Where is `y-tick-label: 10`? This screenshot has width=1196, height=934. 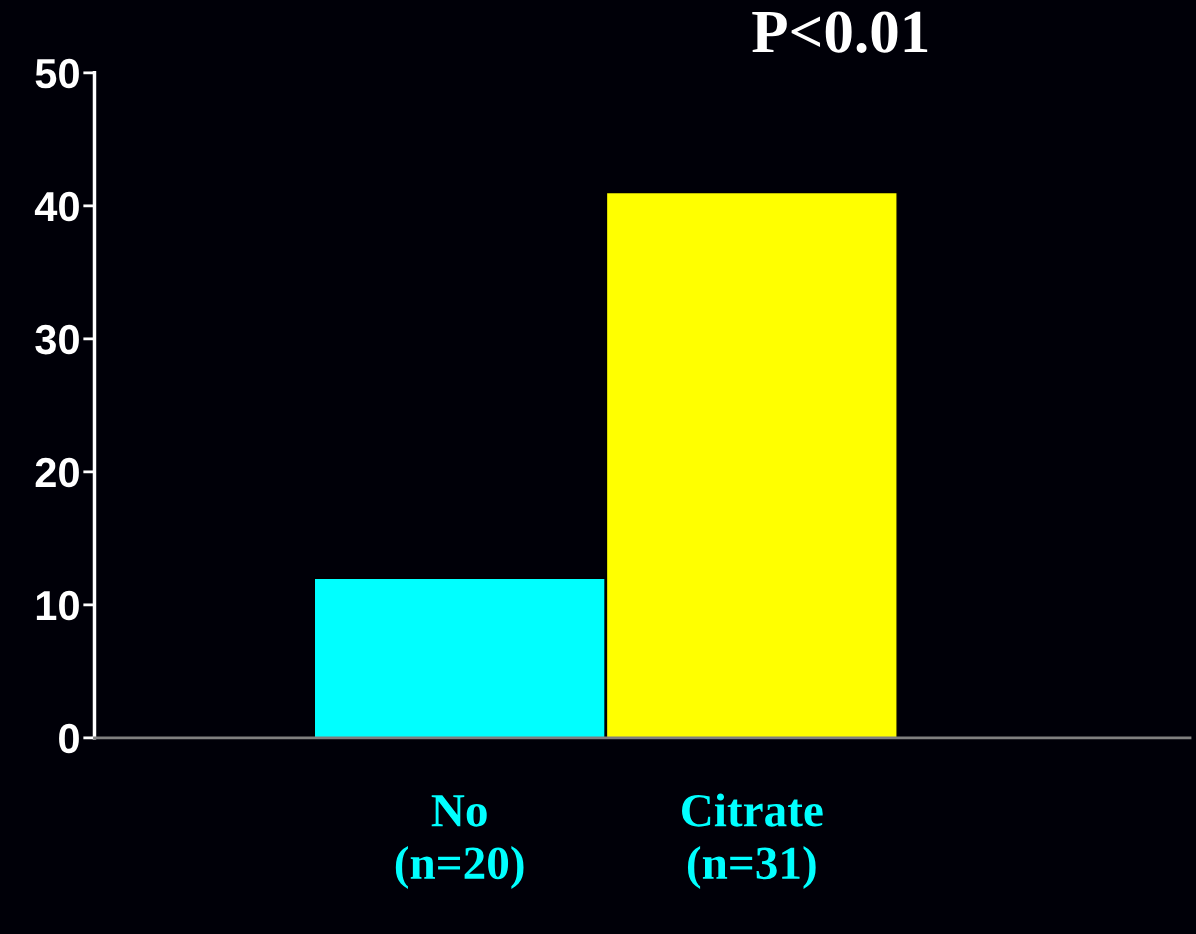 y-tick-label: 10 is located at coordinates (57, 605).